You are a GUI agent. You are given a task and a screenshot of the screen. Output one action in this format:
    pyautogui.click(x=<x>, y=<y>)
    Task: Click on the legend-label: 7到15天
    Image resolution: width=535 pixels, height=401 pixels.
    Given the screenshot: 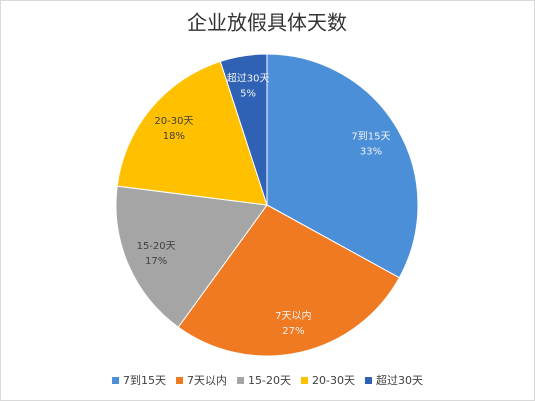 What is the action you would take?
    pyautogui.click(x=144, y=380)
    